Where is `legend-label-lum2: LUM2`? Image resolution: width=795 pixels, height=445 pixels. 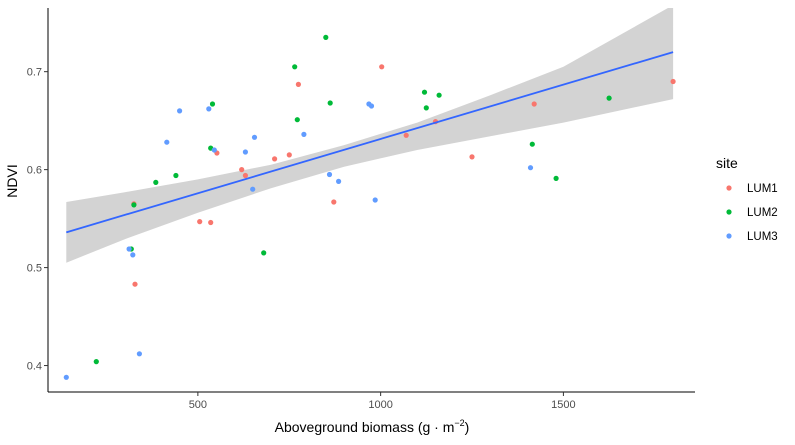
legend-label-lum2: LUM2 is located at coordinates (762, 213).